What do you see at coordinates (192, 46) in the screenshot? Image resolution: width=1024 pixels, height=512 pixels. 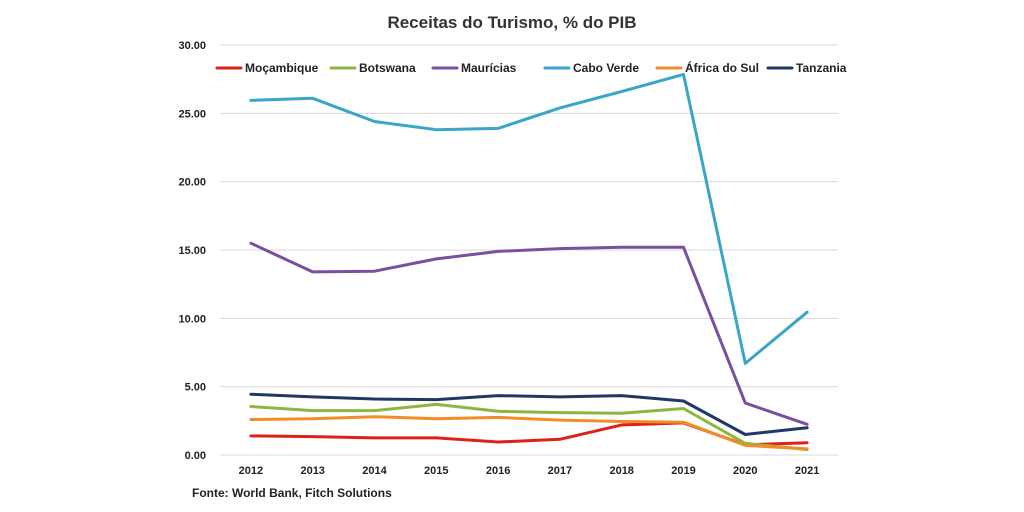 I see `y-tick-label: 30.00` at bounding box center [192, 46].